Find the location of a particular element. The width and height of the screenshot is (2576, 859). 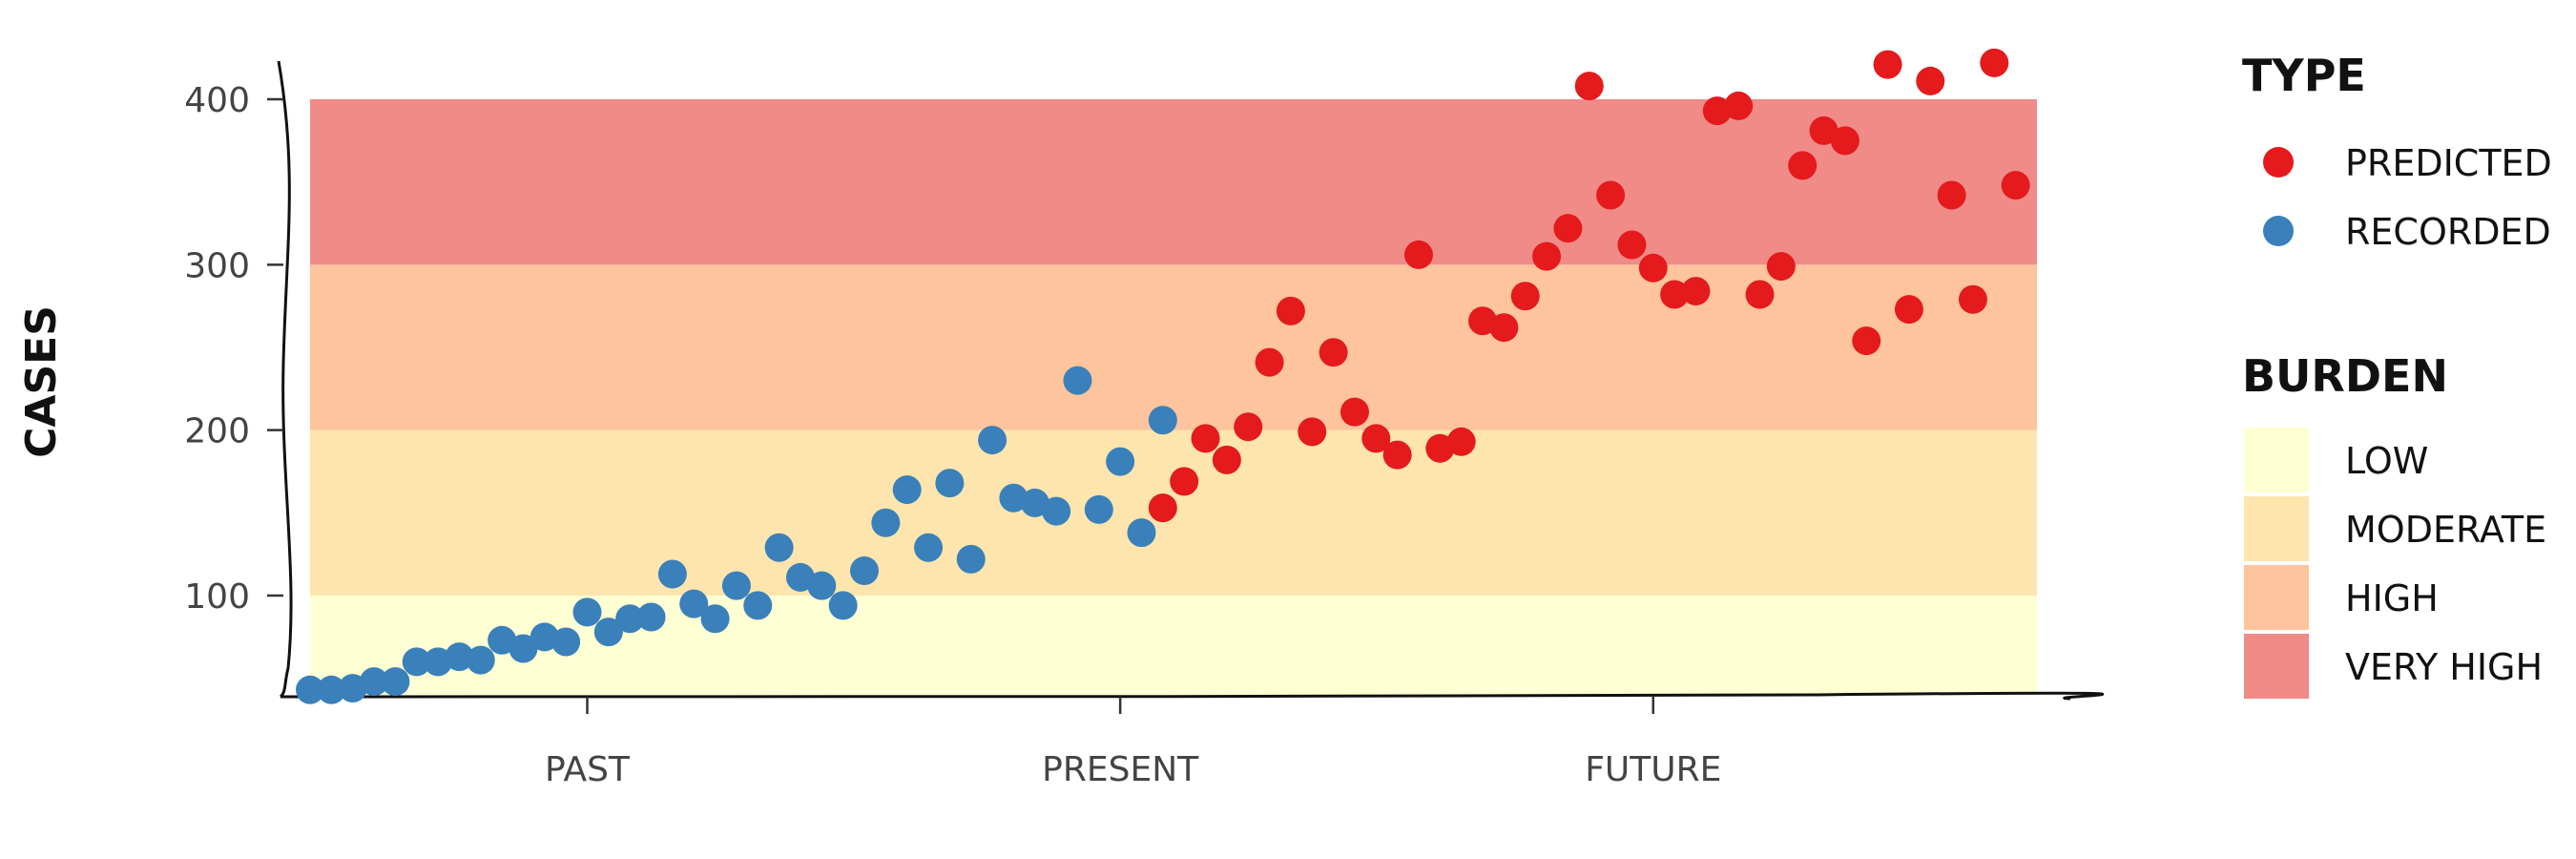

legend-label-recorded: RECORDED is located at coordinates (2448, 232).